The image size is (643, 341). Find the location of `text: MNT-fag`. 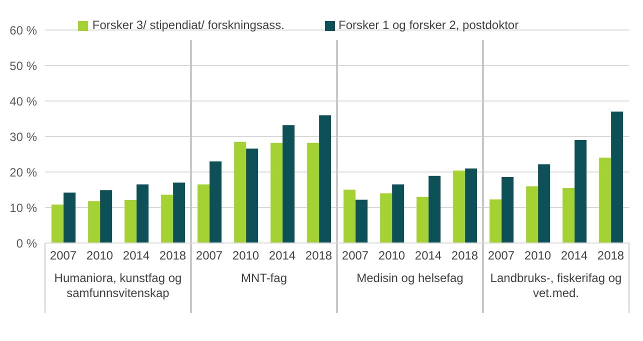

text: MNT-fag is located at coordinates (264, 278).